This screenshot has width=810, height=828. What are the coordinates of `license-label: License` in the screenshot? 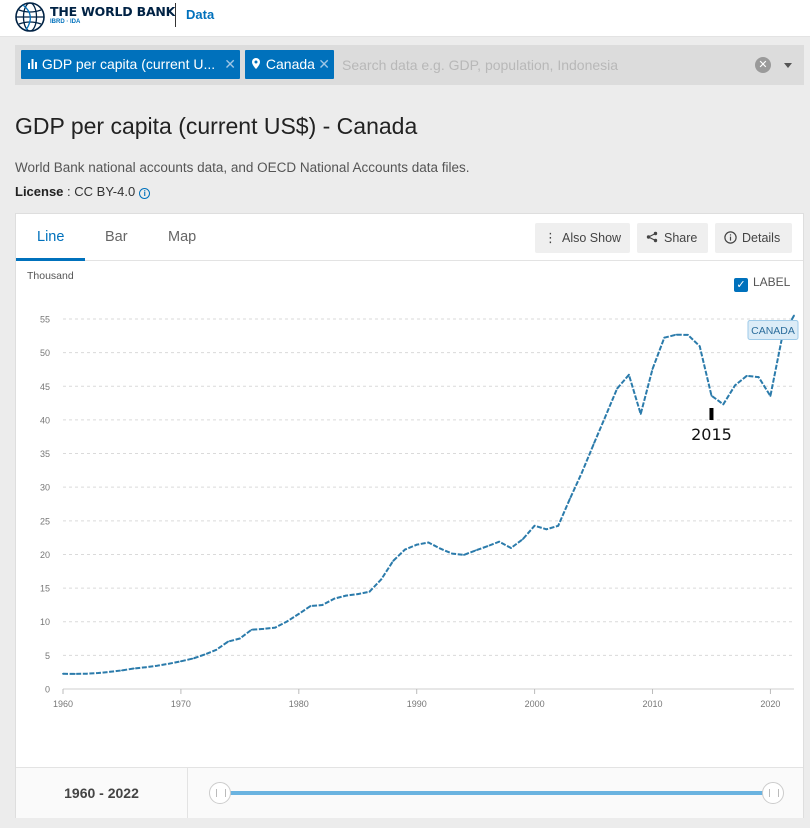 It's located at (39, 191).